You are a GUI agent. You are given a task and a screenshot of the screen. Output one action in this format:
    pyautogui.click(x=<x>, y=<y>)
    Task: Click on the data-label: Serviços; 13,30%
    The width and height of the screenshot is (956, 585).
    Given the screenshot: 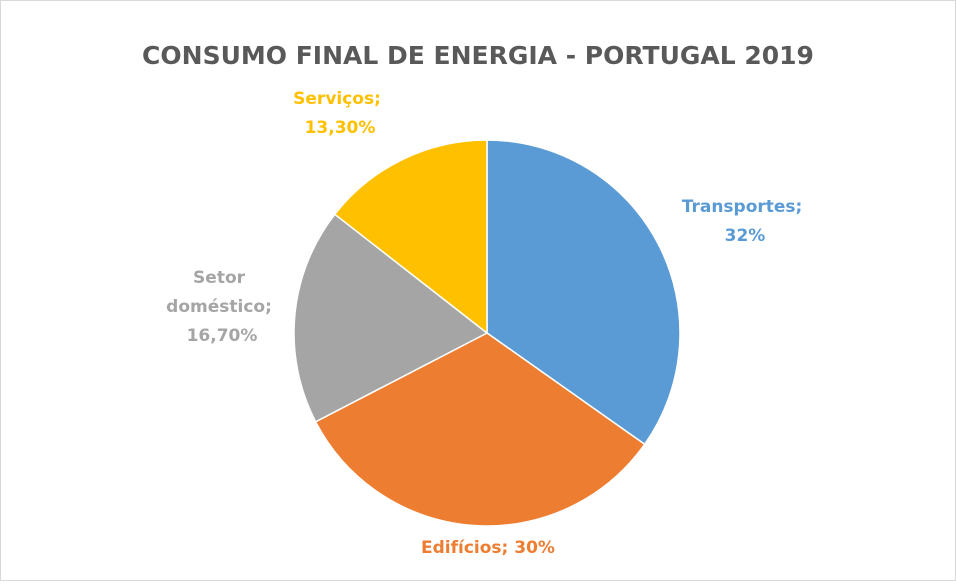 What is the action you would take?
    pyautogui.click(x=340, y=113)
    